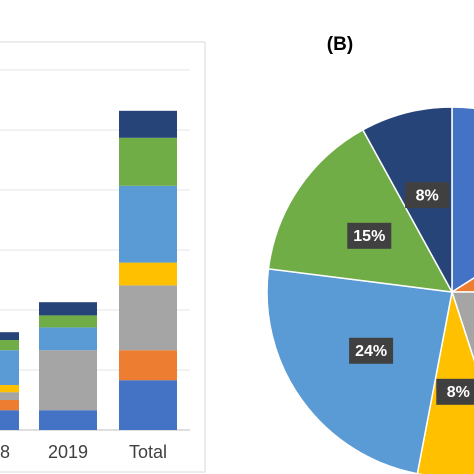 The height and width of the screenshot is (474, 474). What do you see at coordinates (340, 44) in the screenshot?
I see `pie-title: (B)` at bounding box center [340, 44].